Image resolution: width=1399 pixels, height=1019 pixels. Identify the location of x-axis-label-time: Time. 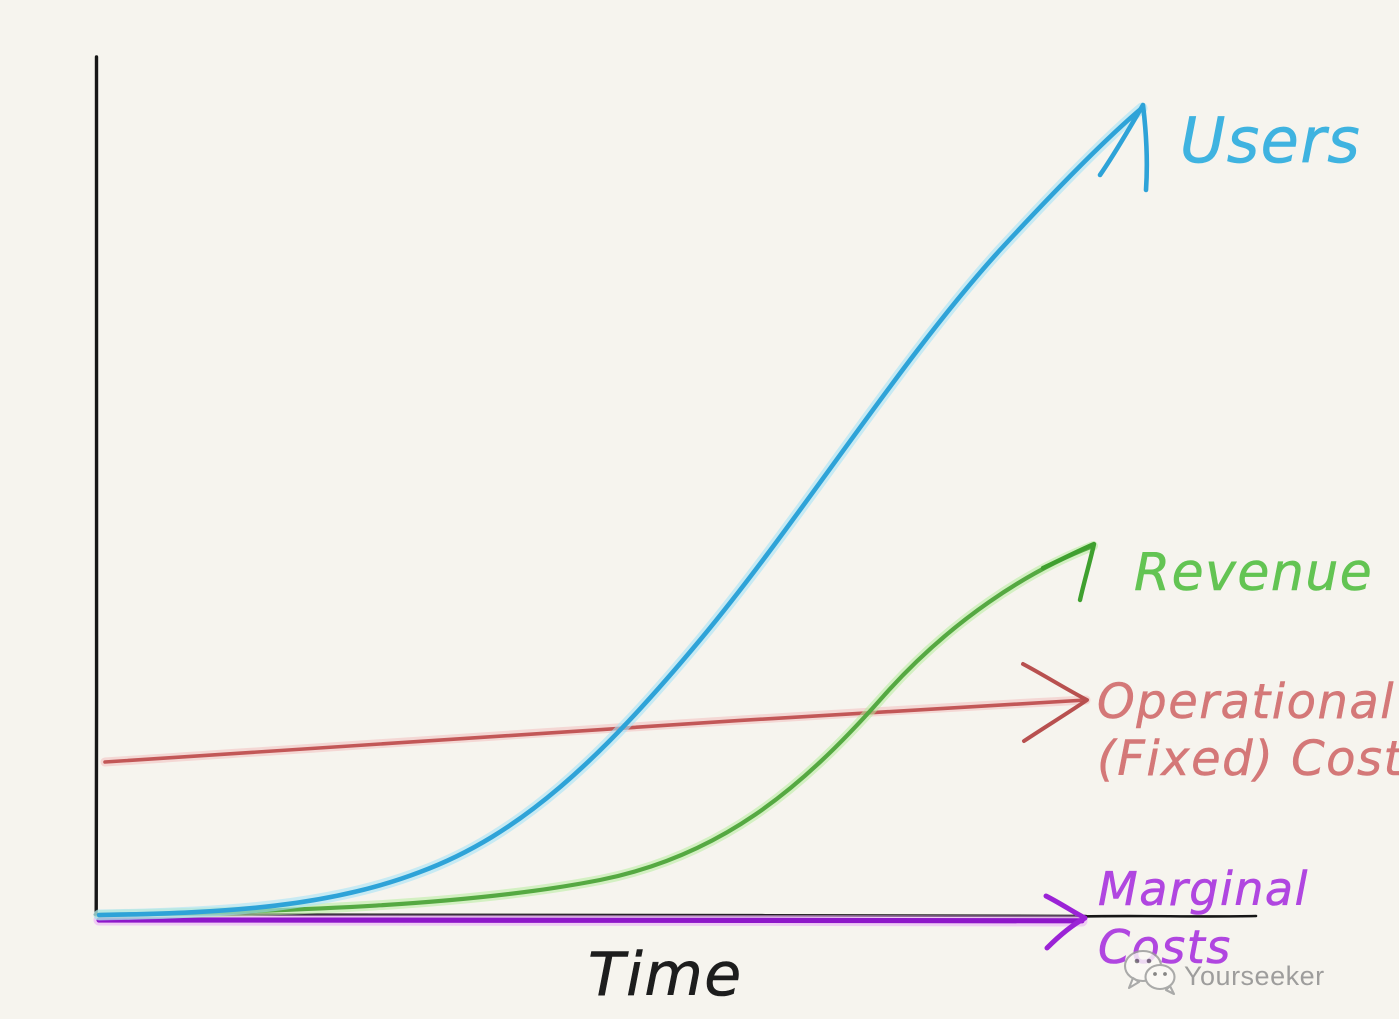
(665, 975).